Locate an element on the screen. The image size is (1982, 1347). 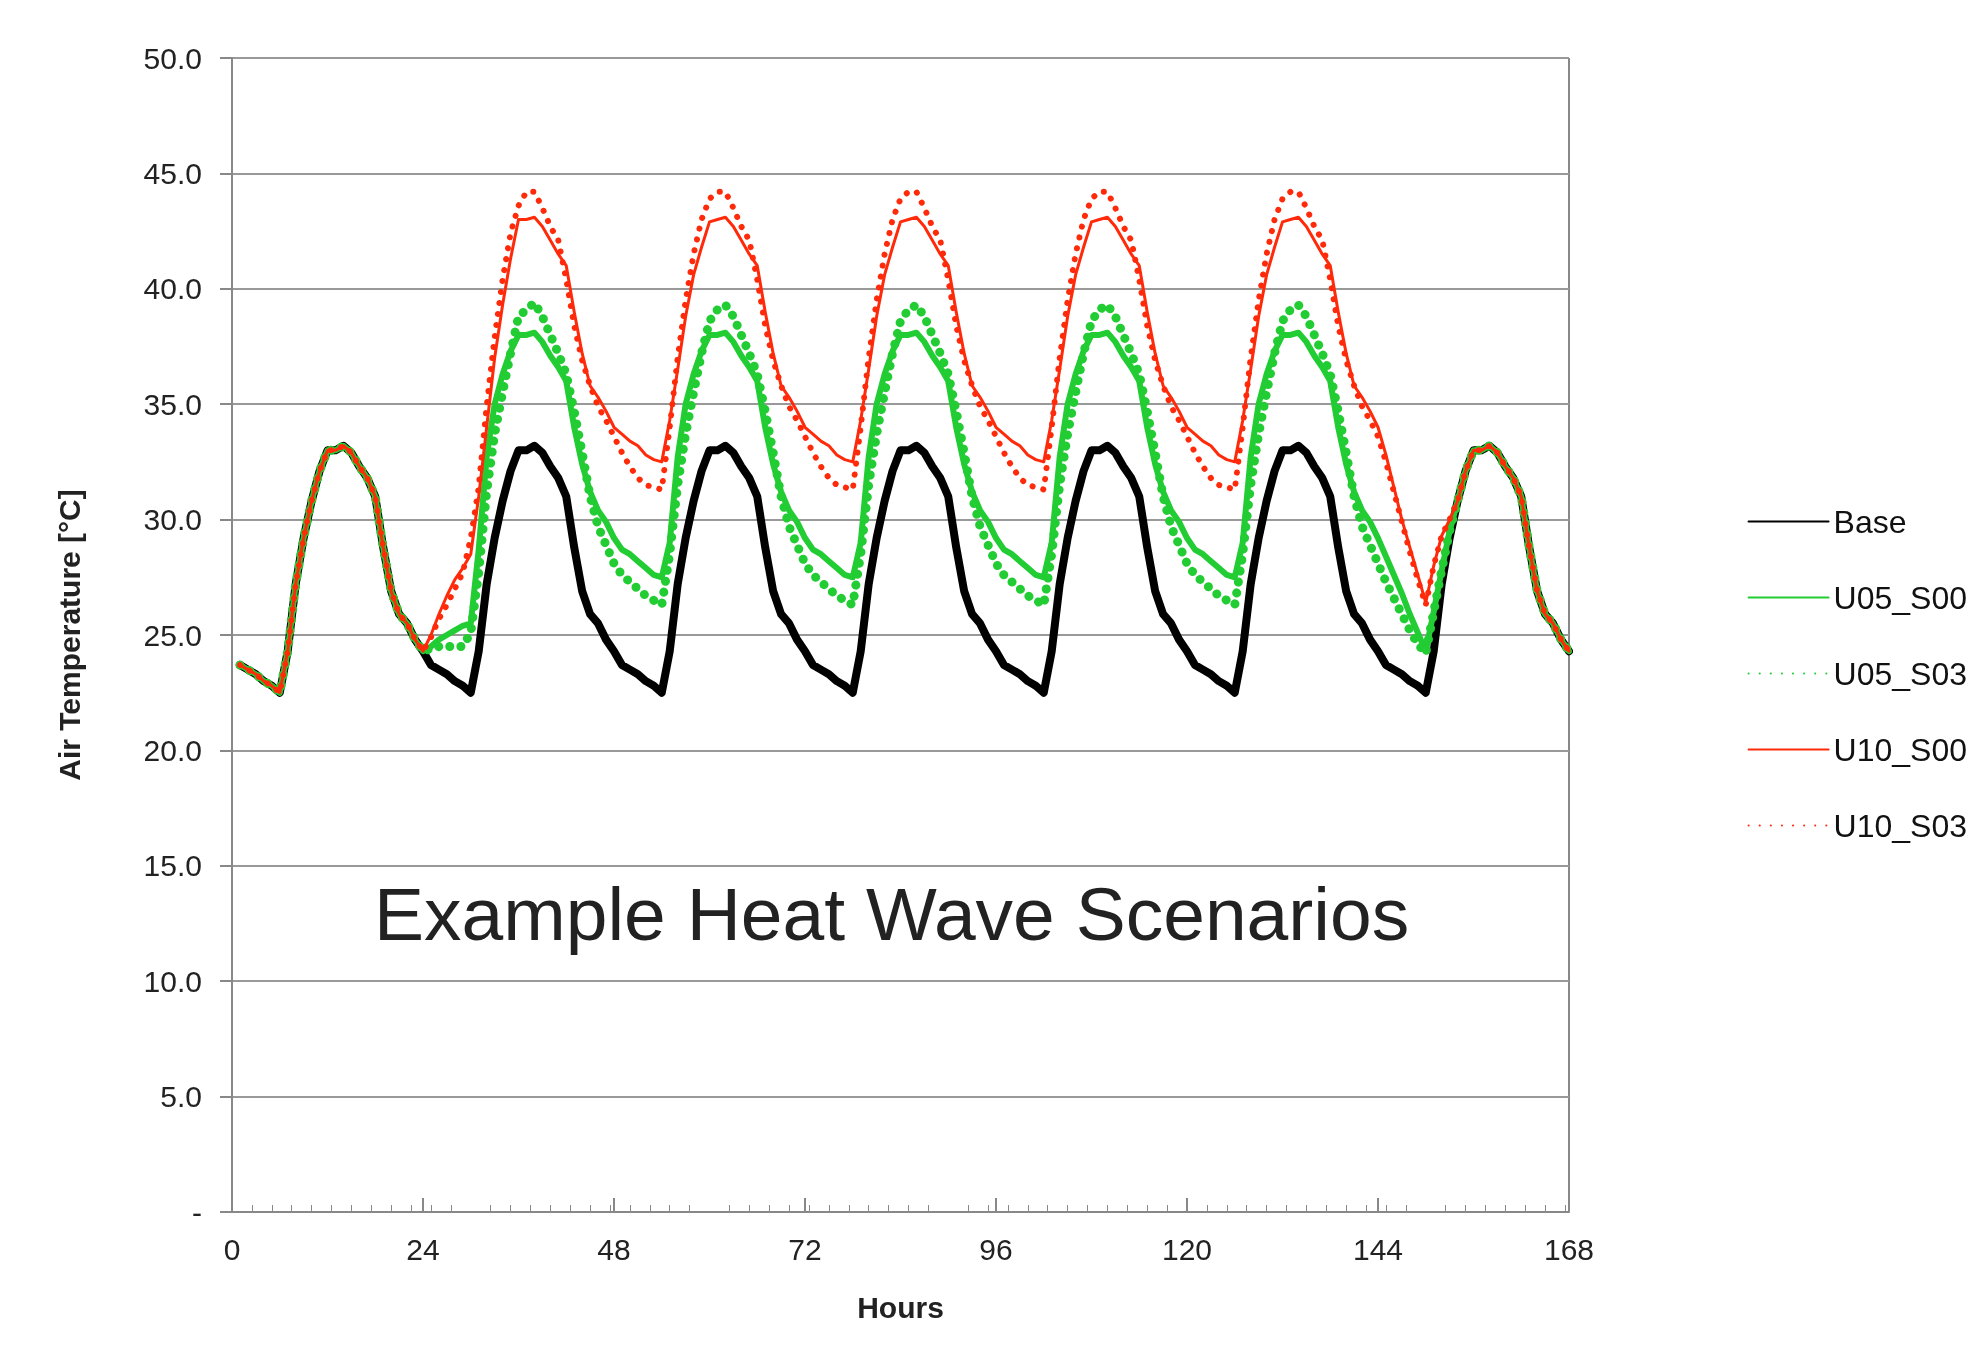
x-tick-label: 168 is located at coordinates (1569, 1249).